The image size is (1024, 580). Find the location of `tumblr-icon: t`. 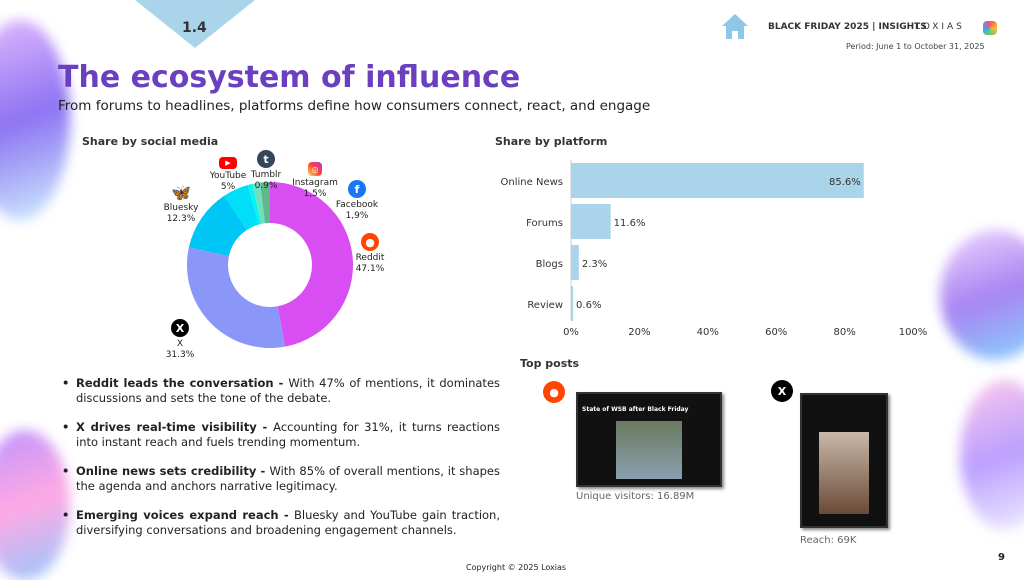

tumblr-icon: t is located at coordinates (266, 159).